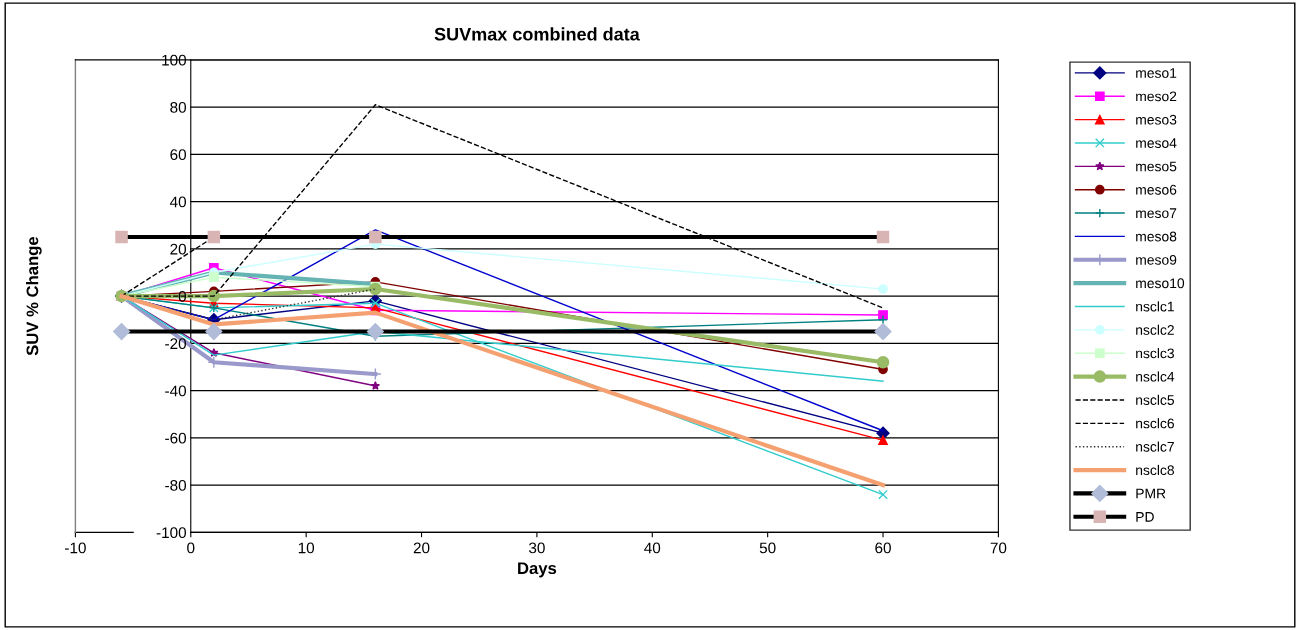 This screenshot has width=1300, height=630. I want to click on legend-label: meso3, so click(1156, 119).